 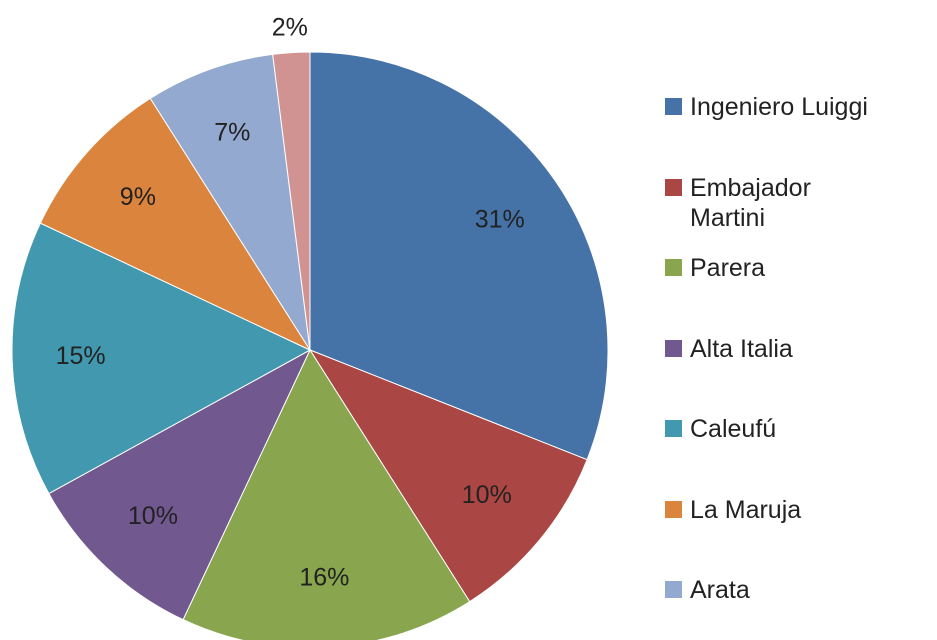 I want to click on legend-item: La Maruja, so click(x=775, y=510).